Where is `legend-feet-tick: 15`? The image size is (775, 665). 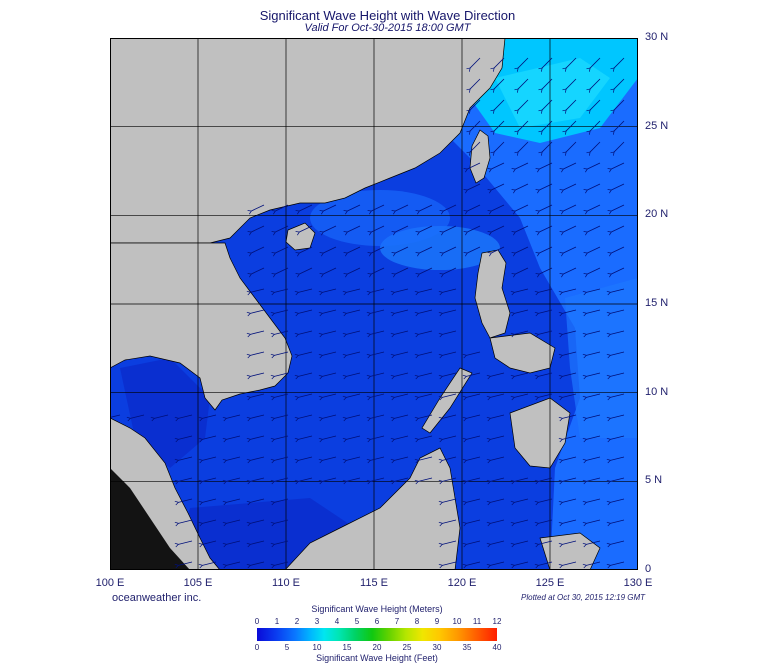
legend-feet-tick: 15 is located at coordinates (347, 647).